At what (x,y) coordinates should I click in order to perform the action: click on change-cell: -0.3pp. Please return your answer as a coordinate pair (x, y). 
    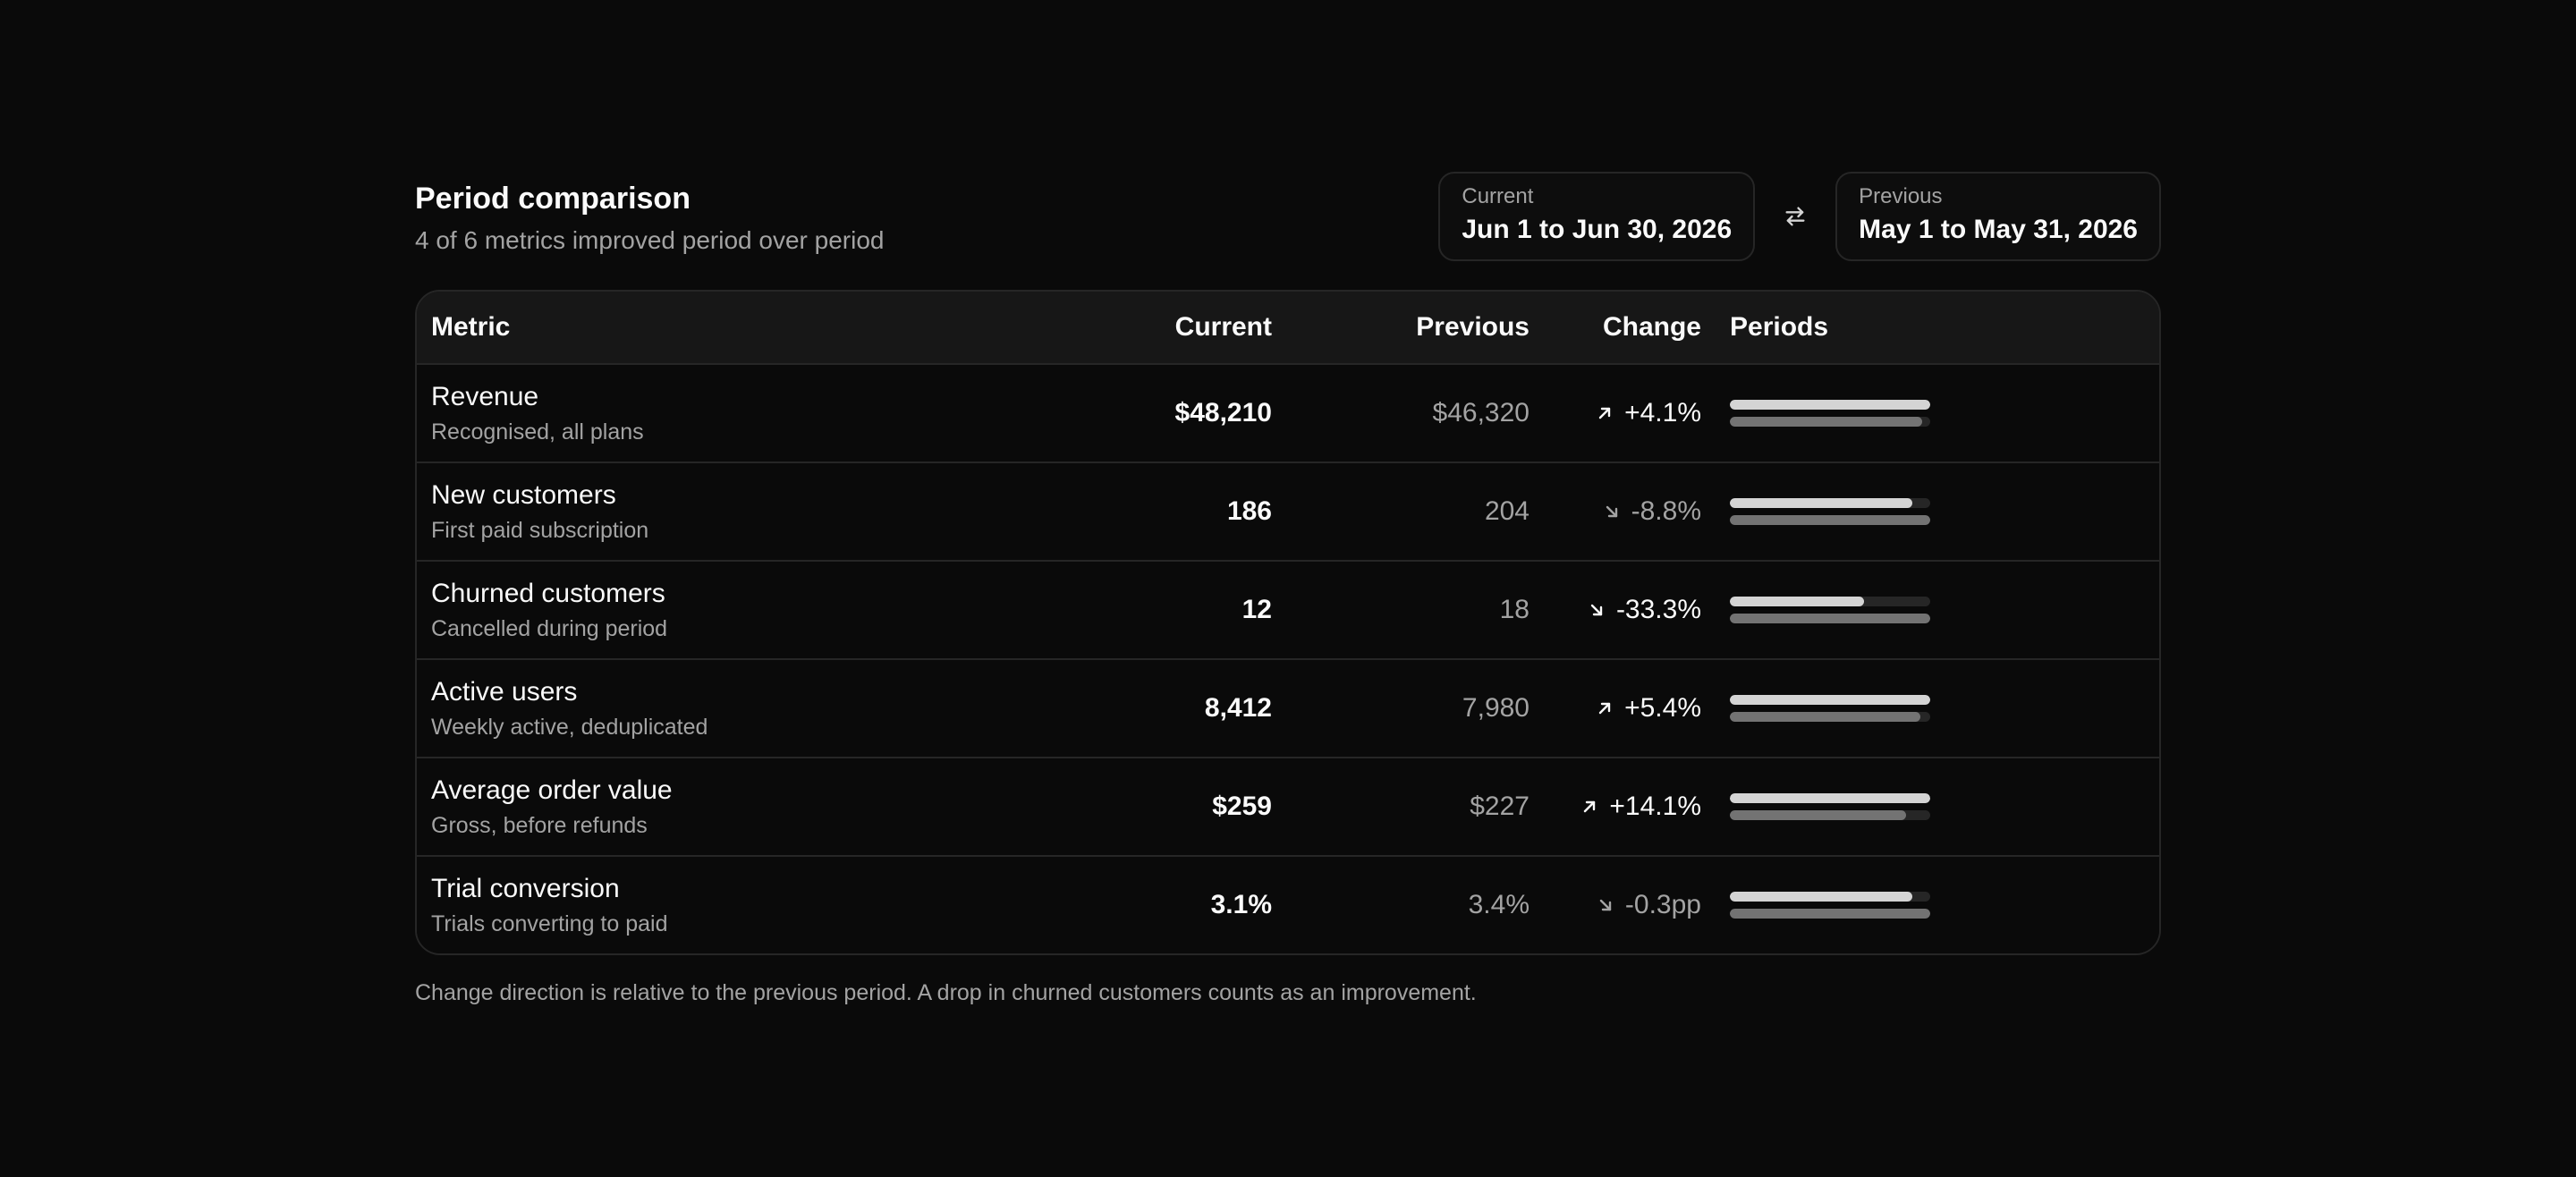
    Looking at the image, I should click on (1615, 905).